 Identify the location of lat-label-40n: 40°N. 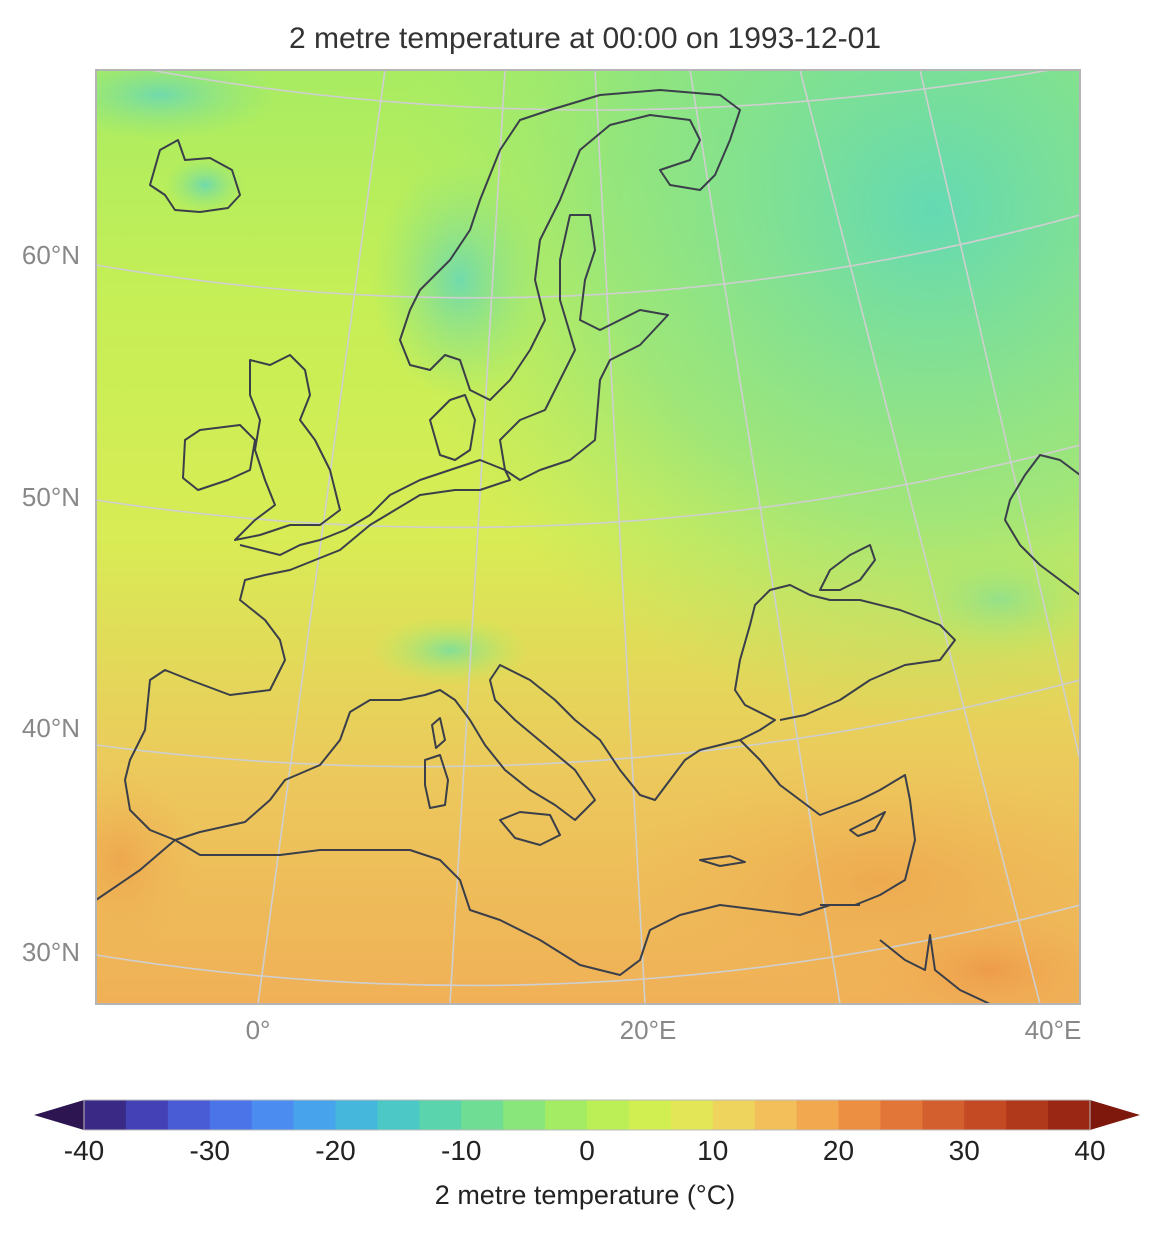
(50, 728).